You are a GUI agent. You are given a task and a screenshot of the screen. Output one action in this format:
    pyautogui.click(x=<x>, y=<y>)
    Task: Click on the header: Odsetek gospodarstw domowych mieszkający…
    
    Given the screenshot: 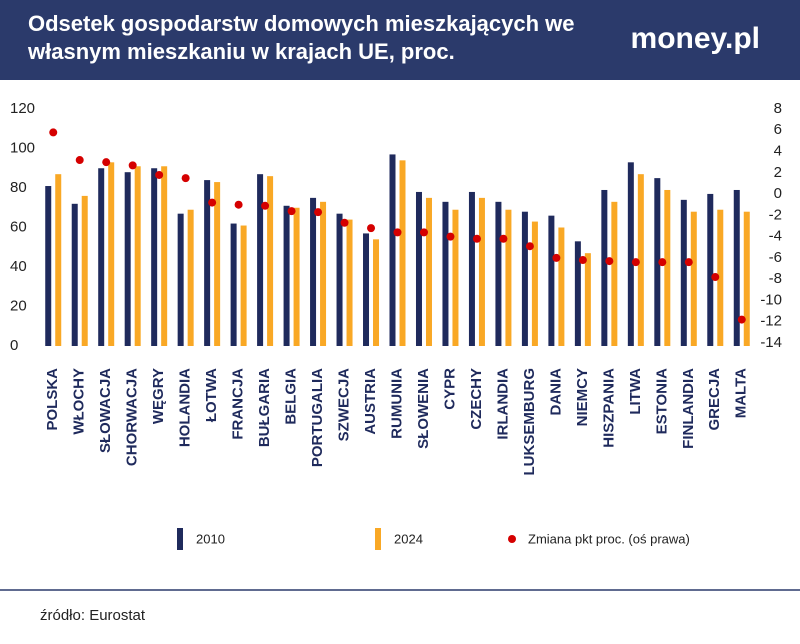 What is the action you would take?
    pyautogui.click(x=400, y=40)
    